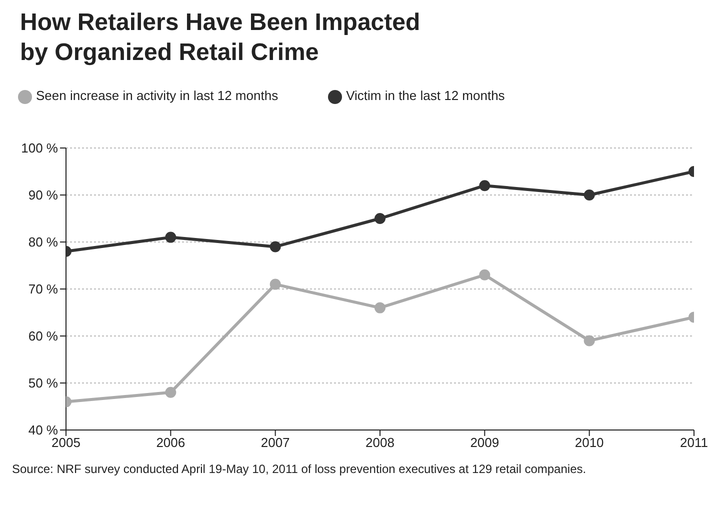 The image size is (716, 522). What do you see at coordinates (221, 38) in the screenshot?
I see `chart-title: How Retailers Have Been Impacted by Organized Retail Crime` at bounding box center [221, 38].